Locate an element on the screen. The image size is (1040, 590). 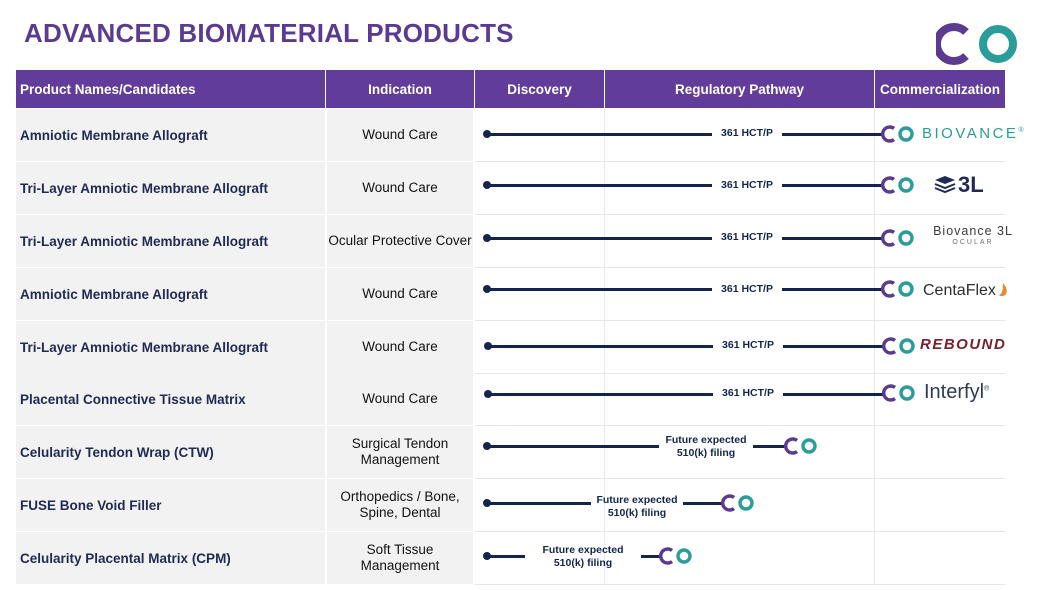
product-name: FUSE Bone Void Filler is located at coordinates (170, 505).